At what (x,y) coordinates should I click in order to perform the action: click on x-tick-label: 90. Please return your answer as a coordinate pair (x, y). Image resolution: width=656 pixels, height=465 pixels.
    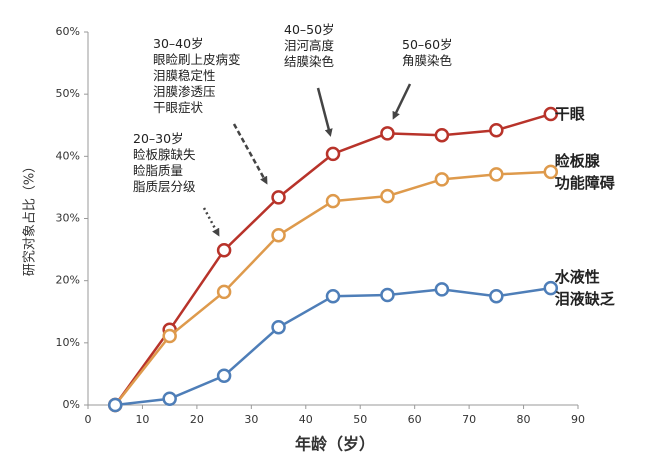
    Looking at the image, I should click on (578, 419).